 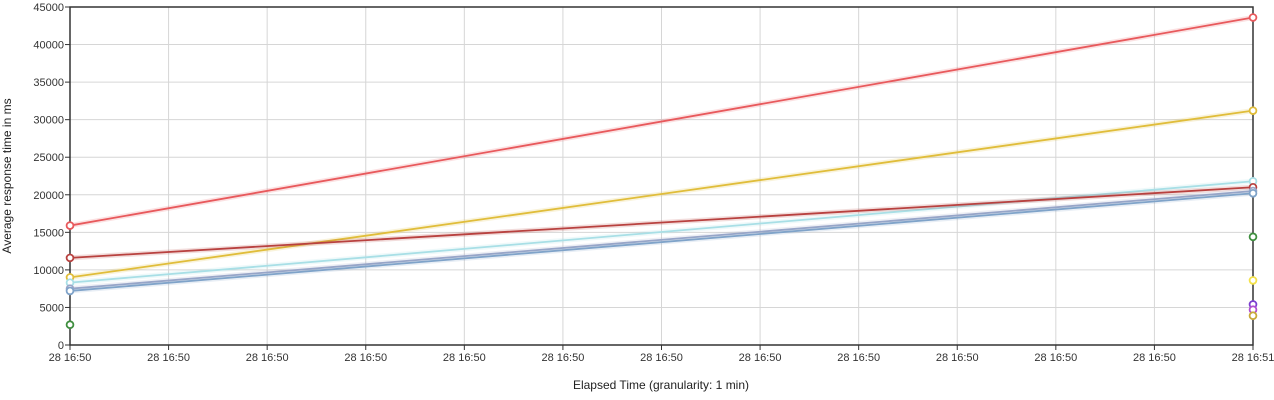 I want to click on x-tick-label: 28 16:51, so click(x=1253, y=358).